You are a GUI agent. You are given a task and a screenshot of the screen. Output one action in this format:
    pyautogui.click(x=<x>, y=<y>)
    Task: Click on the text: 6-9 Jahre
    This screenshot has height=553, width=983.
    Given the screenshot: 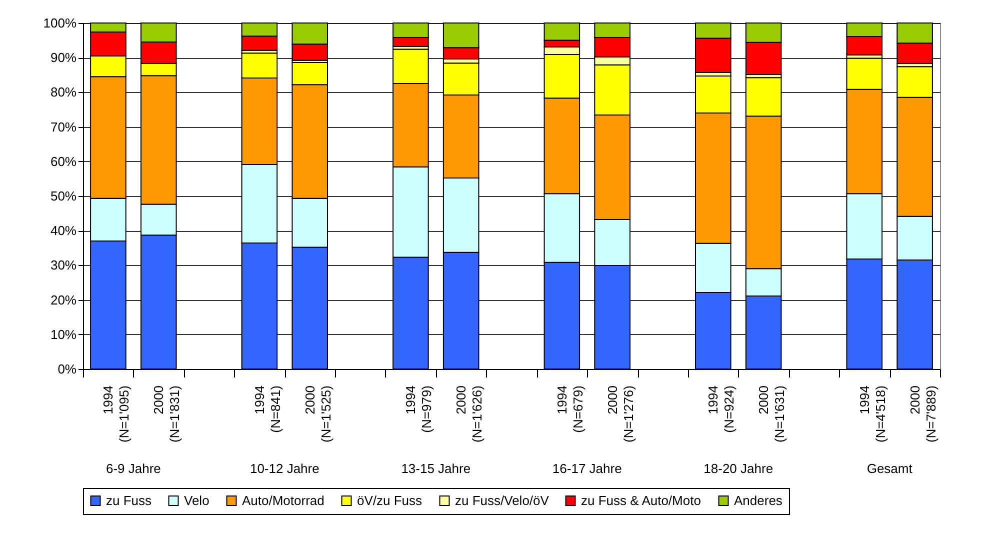 What is the action you would take?
    pyautogui.click(x=133, y=468)
    